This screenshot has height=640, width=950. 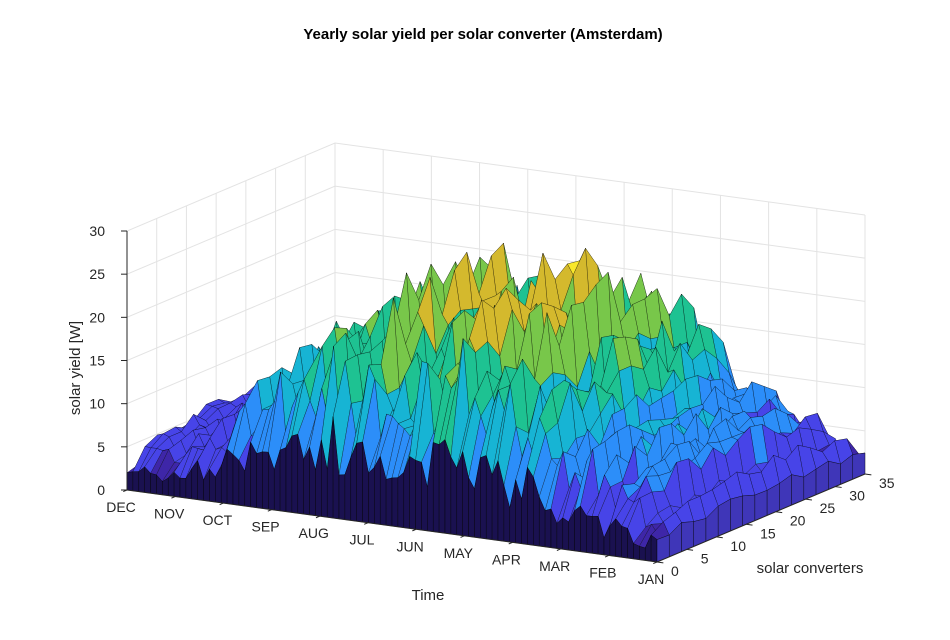 What do you see at coordinates (169, 514) in the screenshot?
I see `time-tick-label: NOV` at bounding box center [169, 514].